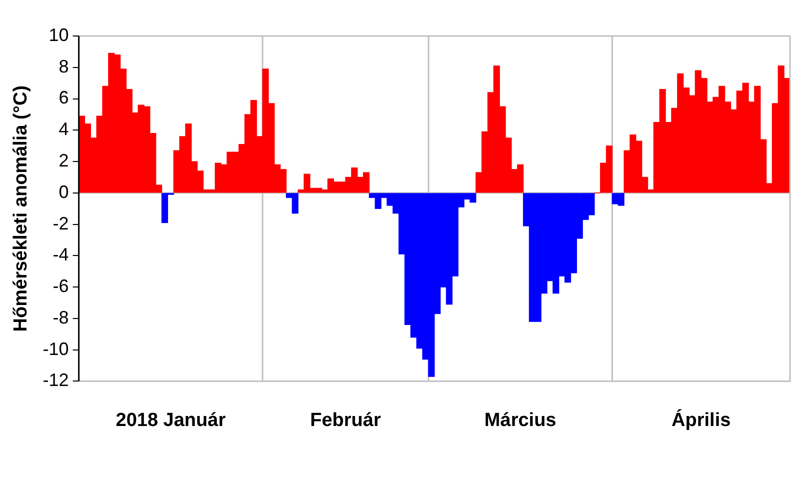 This screenshot has width=801, height=486. Describe the element at coordinates (63, 98) in the screenshot. I see `y-tick-label: 6` at that location.